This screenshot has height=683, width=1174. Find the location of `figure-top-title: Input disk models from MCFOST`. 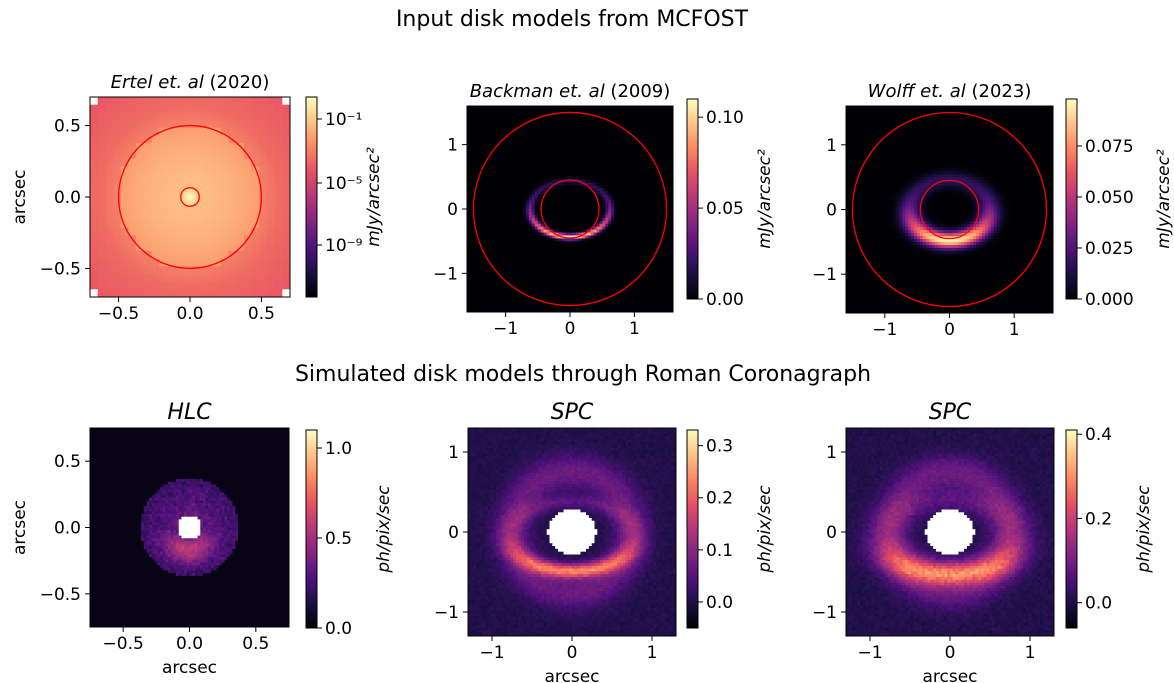

figure-top-title: Input disk models from MCFOST is located at coordinates (572, 19).